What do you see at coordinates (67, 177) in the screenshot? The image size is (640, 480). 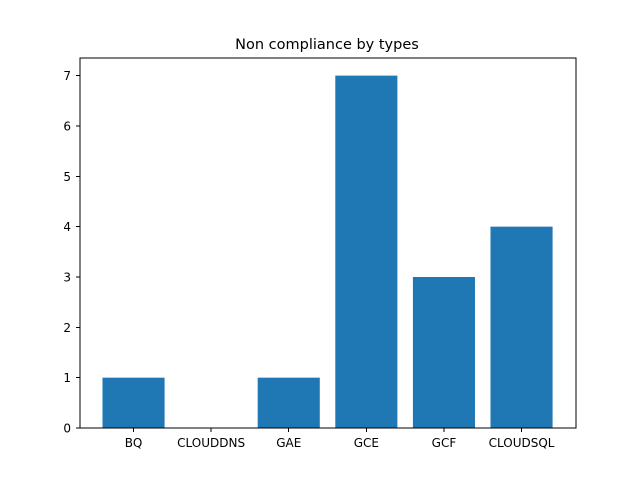 I see `y-tick-label: 5` at bounding box center [67, 177].